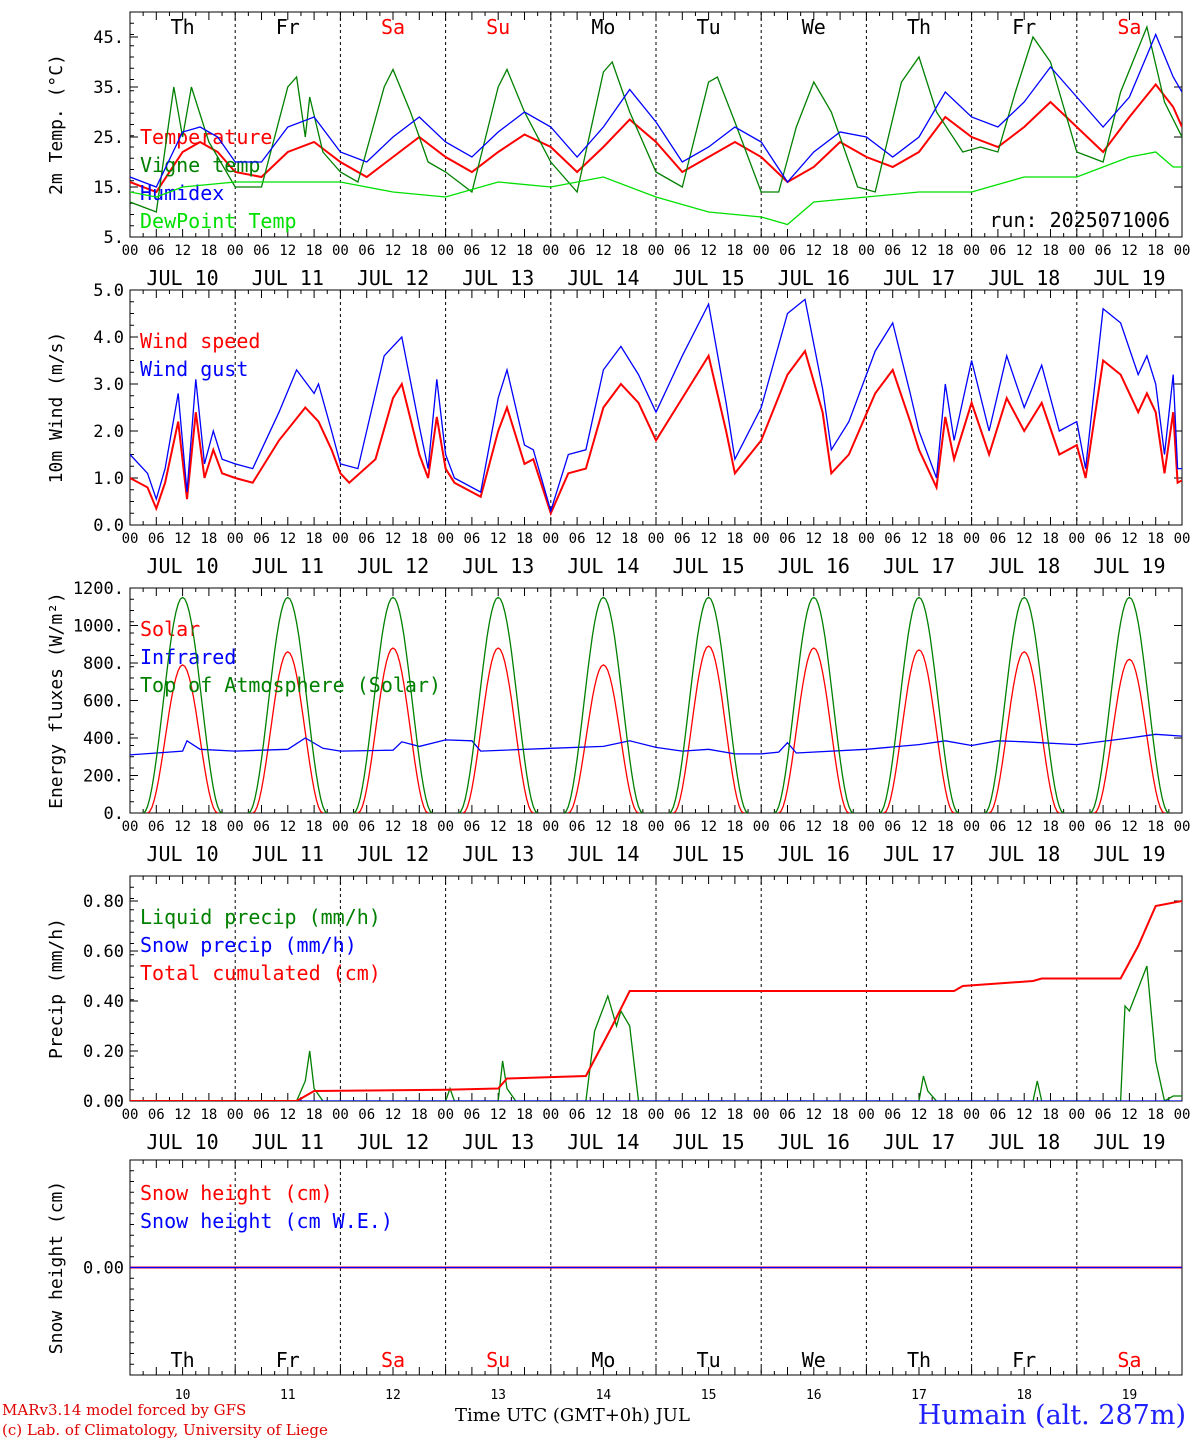 The width and height of the screenshot is (1194, 1440). What do you see at coordinates (108, 188) in the screenshot?
I see `y-tick-label: 15.` at bounding box center [108, 188].